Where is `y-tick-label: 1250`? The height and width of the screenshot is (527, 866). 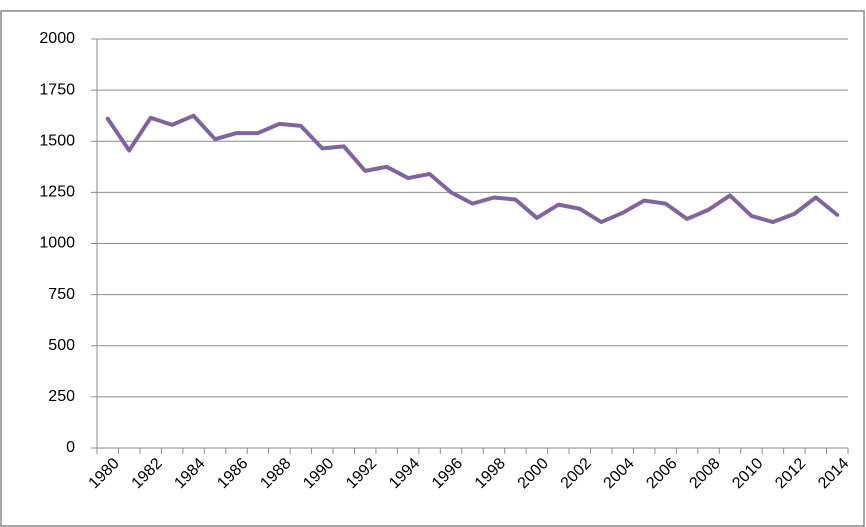
y-tick-label: 1250 is located at coordinates (57, 192).